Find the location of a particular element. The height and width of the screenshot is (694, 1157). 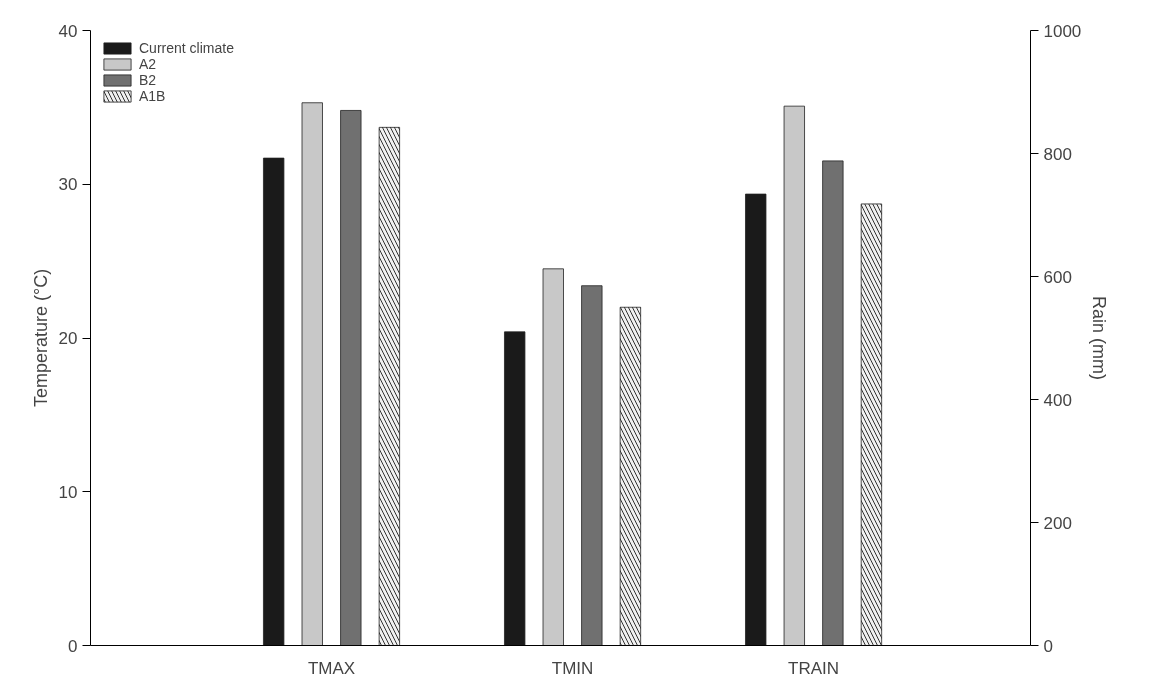

y-tick-label: 10 is located at coordinates (68, 492).